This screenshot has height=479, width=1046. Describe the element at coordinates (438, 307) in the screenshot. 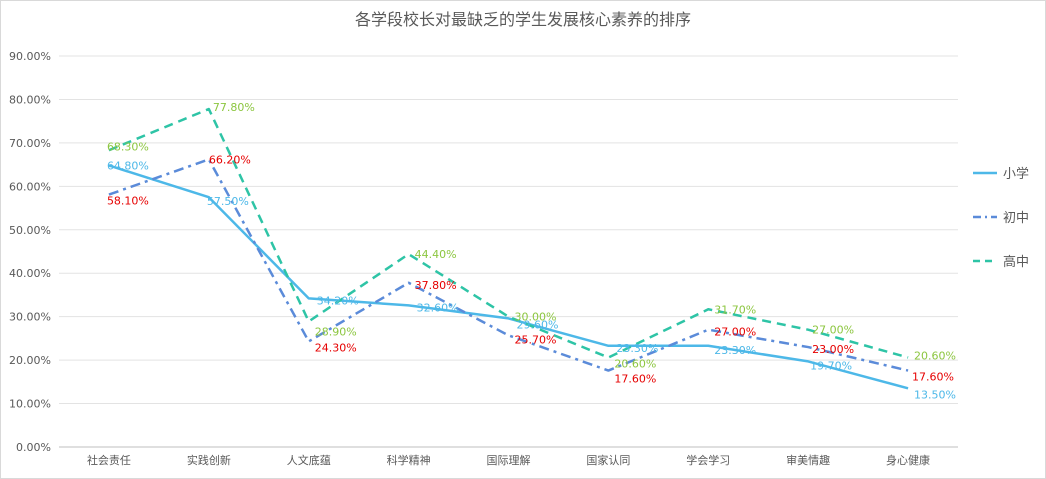

I see `data-label: 32.60%` at that location.